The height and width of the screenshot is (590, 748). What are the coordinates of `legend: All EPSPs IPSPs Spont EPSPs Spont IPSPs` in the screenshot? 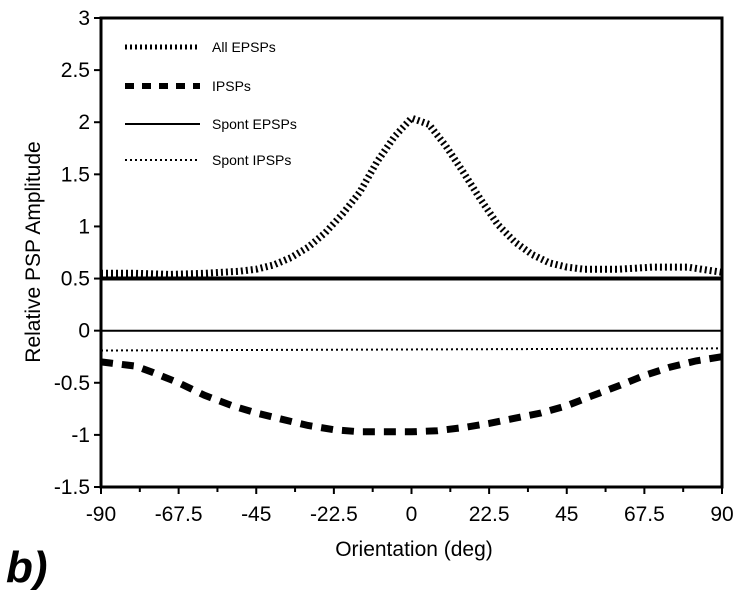 It's located at (211, 103).